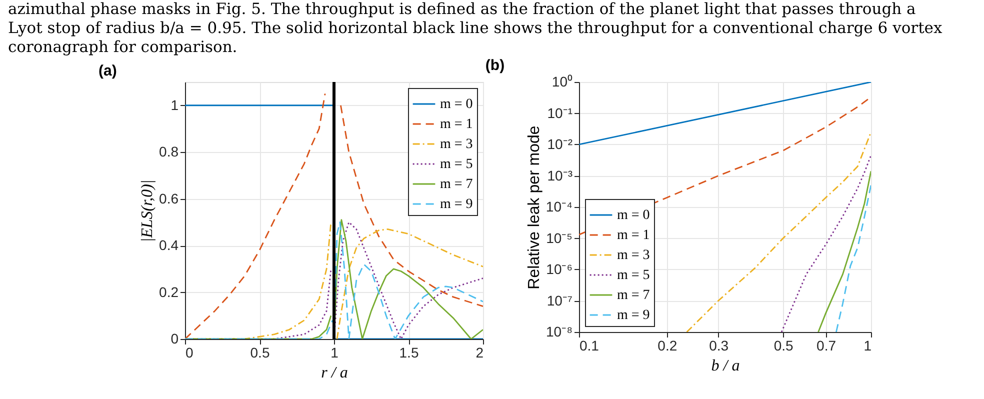  Describe the element at coordinates (560, 144) in the screenshot. I see `y-tick-label: 10⁻²` at that location.